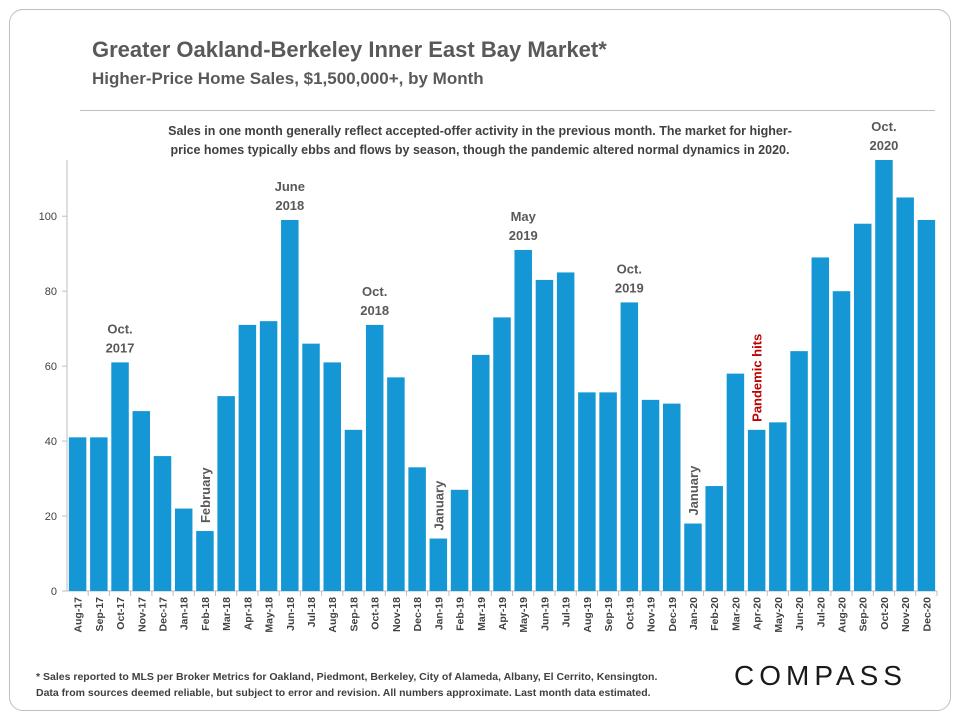 Image resolution: width=960 pixels, height=720 pixels. Describe the element at coordinates (757, 378) in the screenshot. I see `annotation-label: Pandemic hits` at that location.